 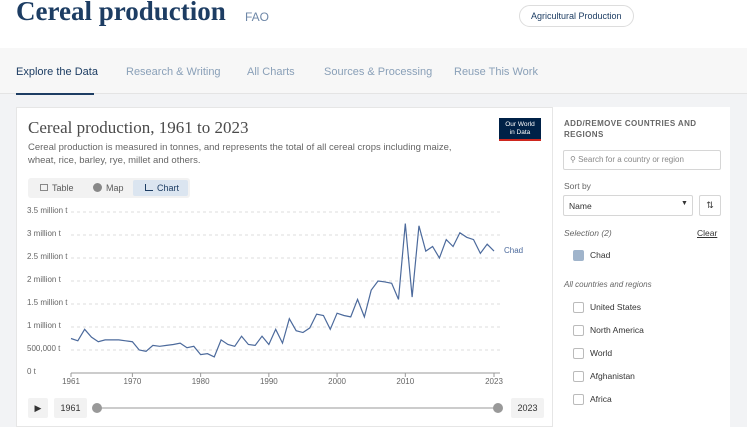 I want to click on nav-tab: Research & Writing, so click(x=173, y=72).